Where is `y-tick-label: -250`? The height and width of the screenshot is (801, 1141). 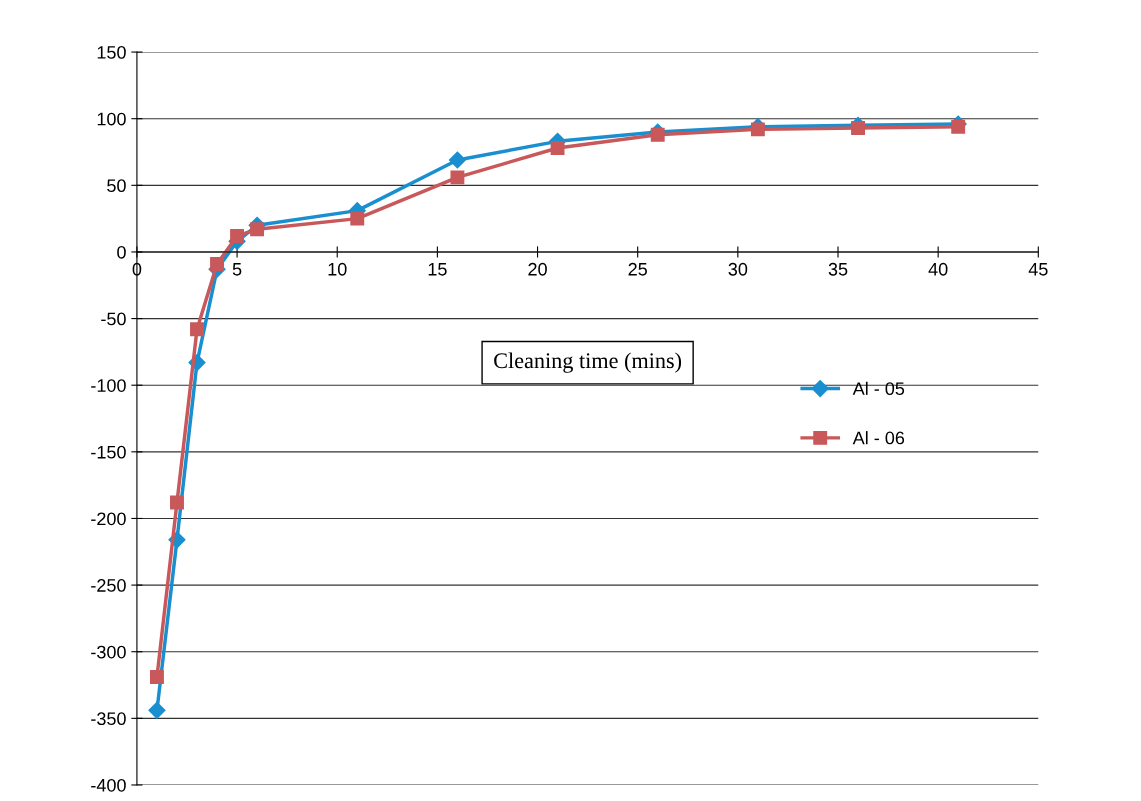
y-tick-label: -250 is located at coordinates (108, 585).